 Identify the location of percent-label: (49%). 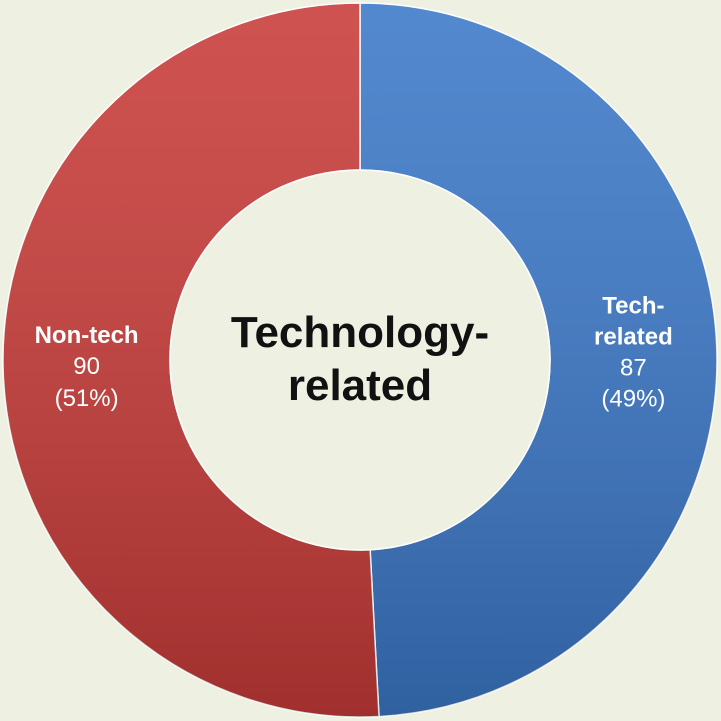
(633, 399).